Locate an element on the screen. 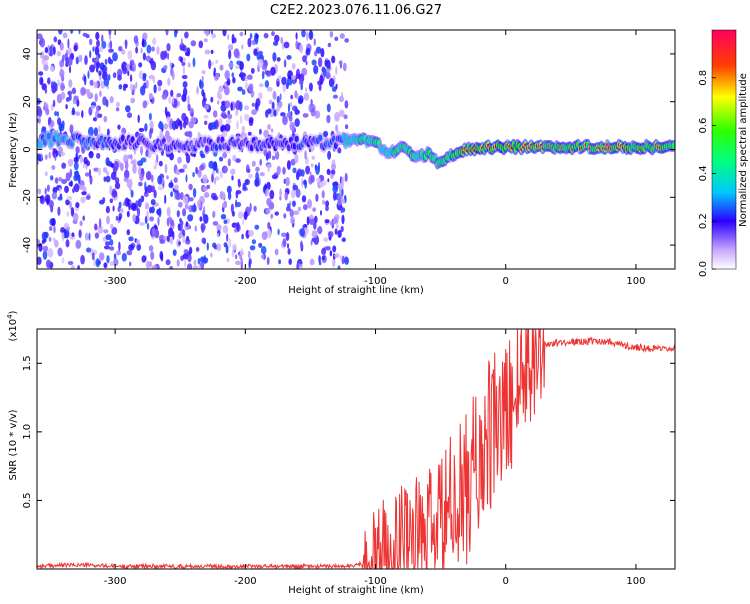 Image resolution: width=750 pixels, height=604 pixels. y-tick-label: 1.5 is located at coordinates (27, 363).